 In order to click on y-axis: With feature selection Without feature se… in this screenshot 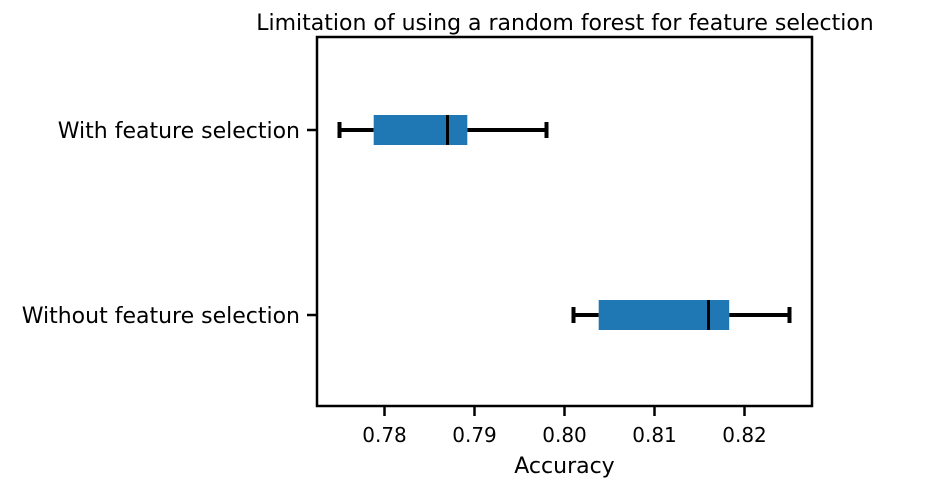, I will do `click(169, 224)`.